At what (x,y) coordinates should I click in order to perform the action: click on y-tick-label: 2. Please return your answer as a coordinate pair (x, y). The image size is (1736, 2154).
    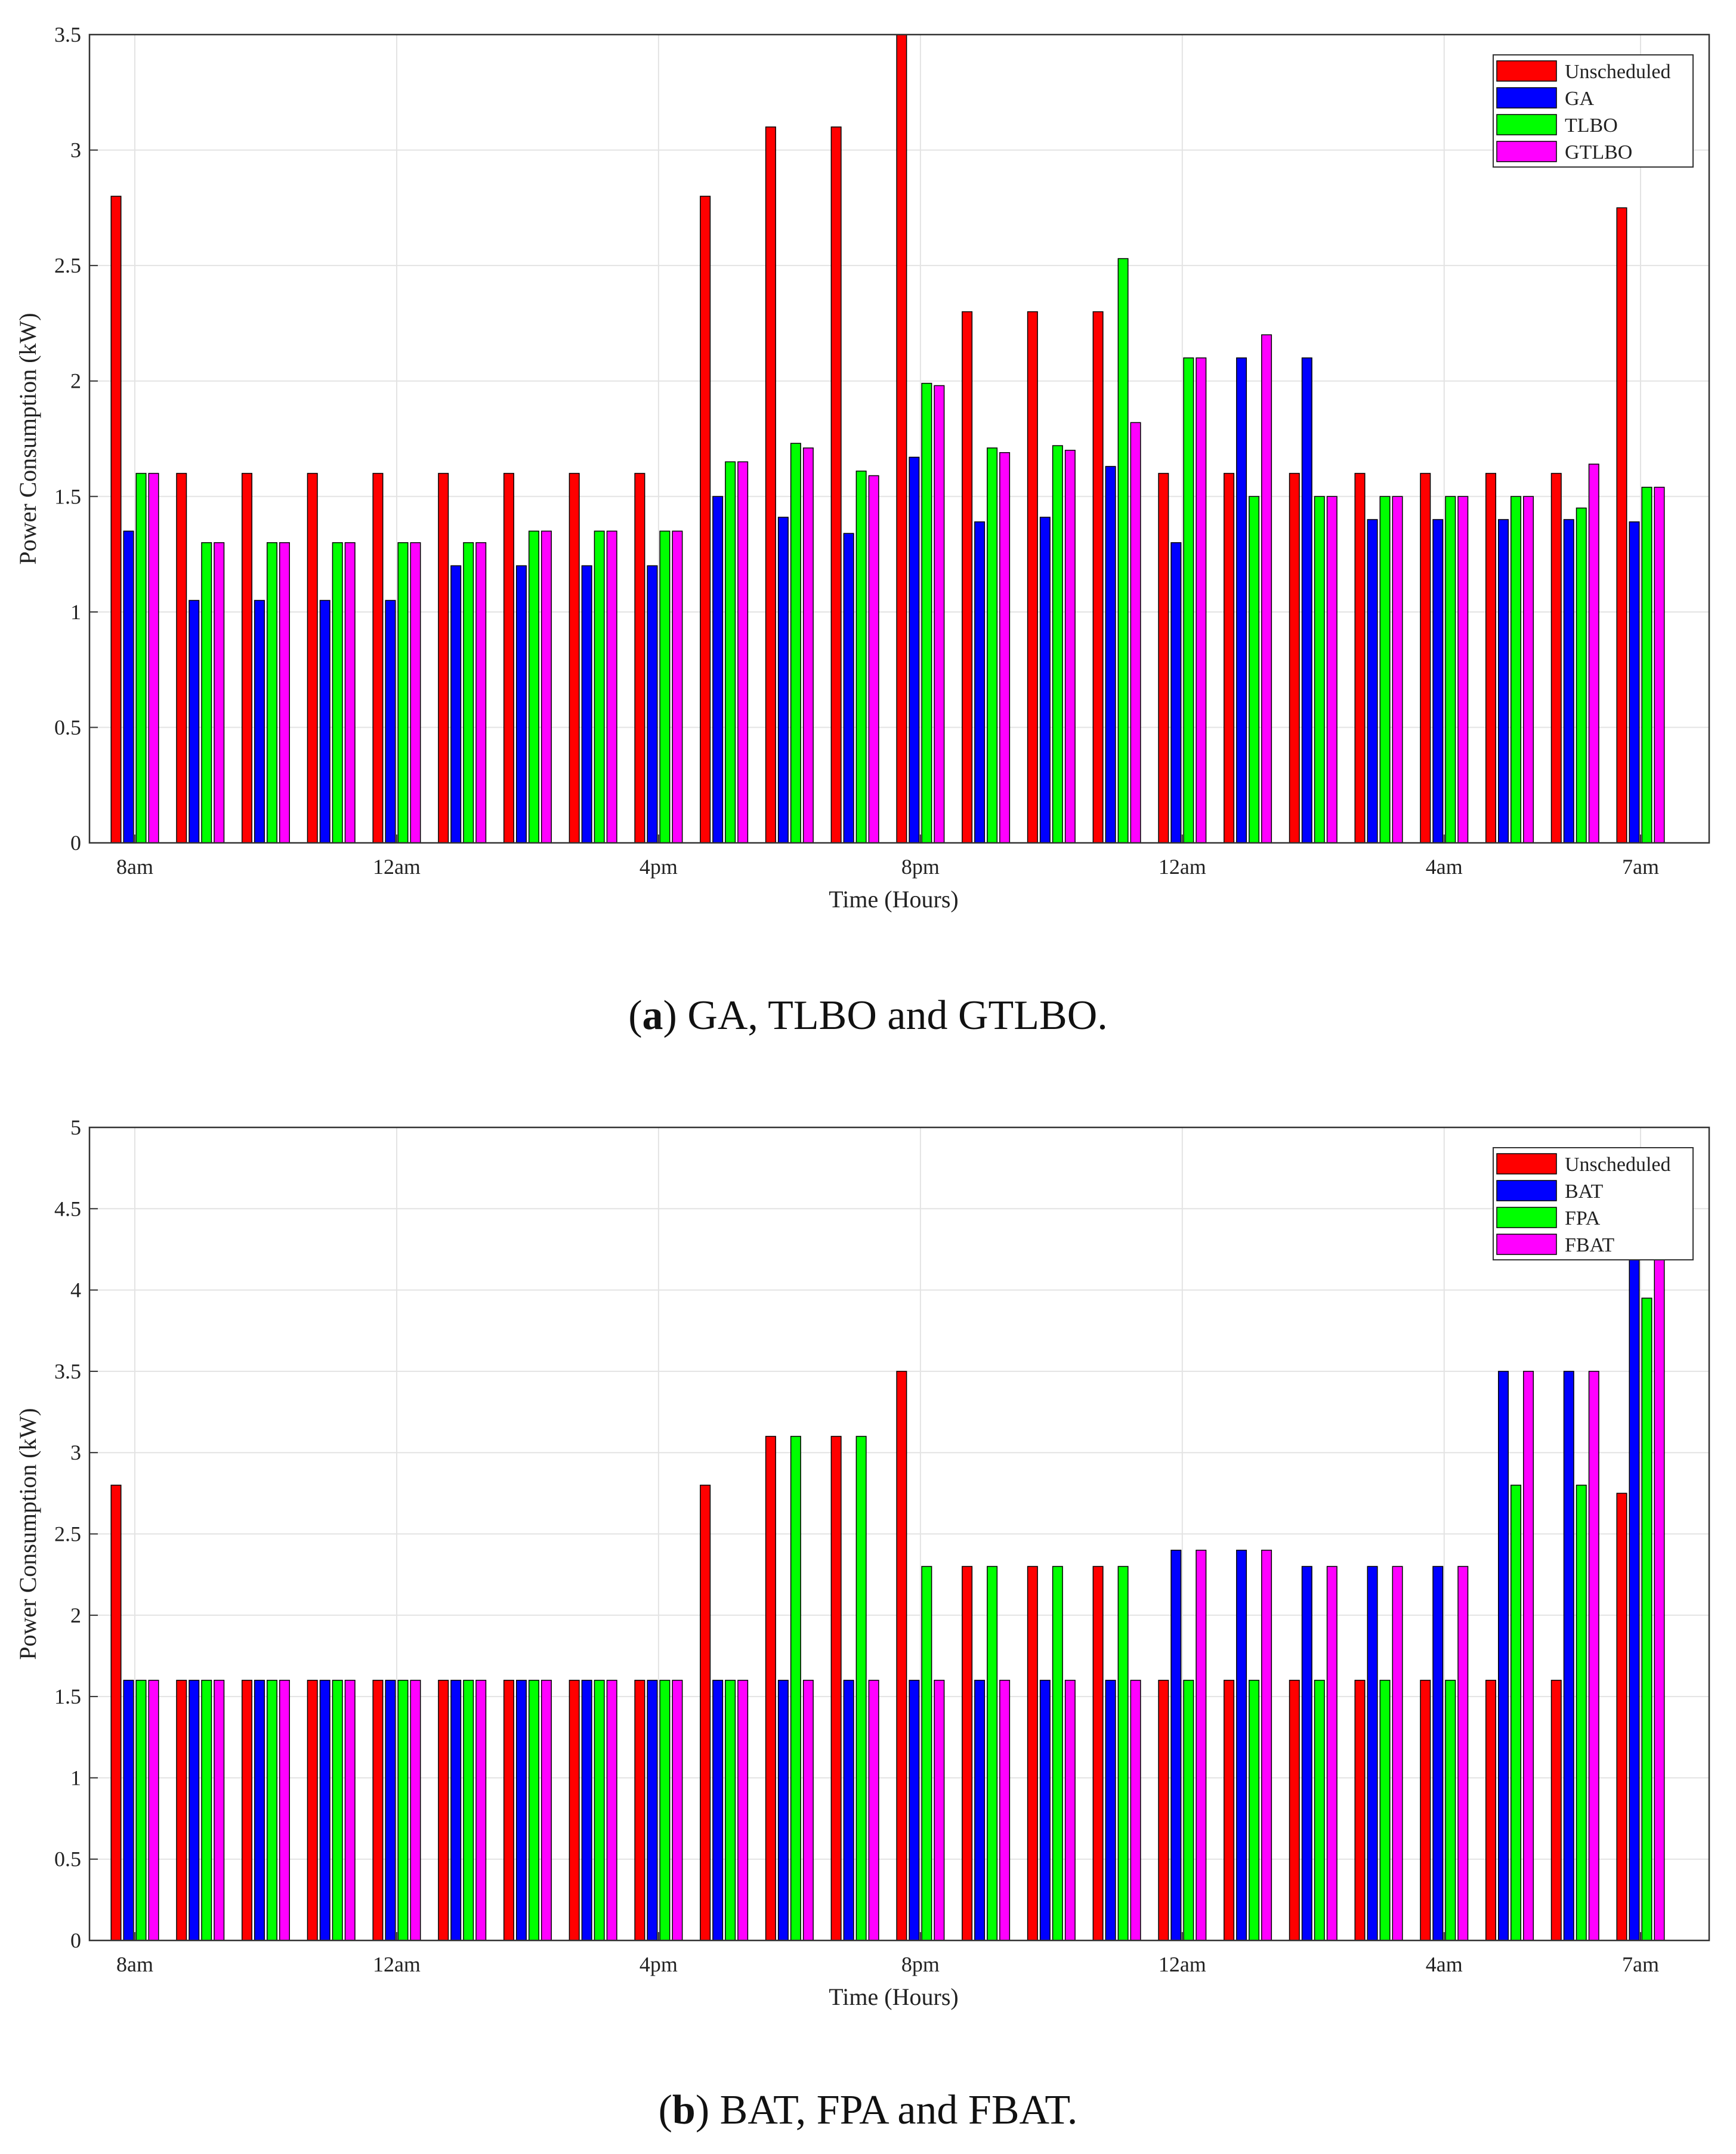
    Looking at the image, I should click on (75, 1615).